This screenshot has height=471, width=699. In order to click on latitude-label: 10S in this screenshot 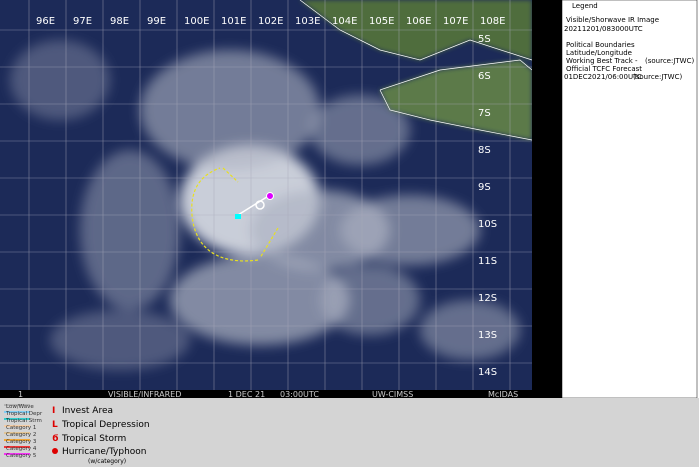, I will do `click(487, 224)`.